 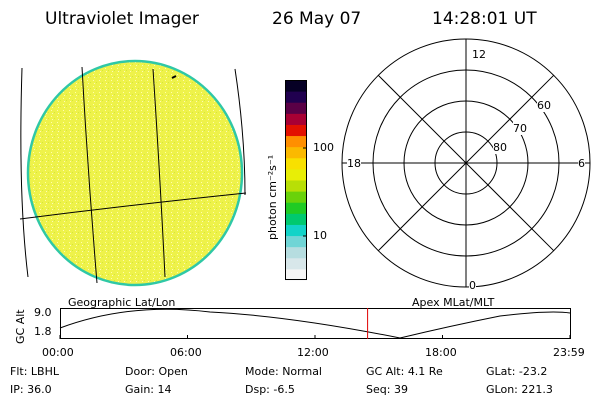 I want to click on colorbar-unit-label: photon cm⁻²s⁻¹, so click(x=272, y=197).